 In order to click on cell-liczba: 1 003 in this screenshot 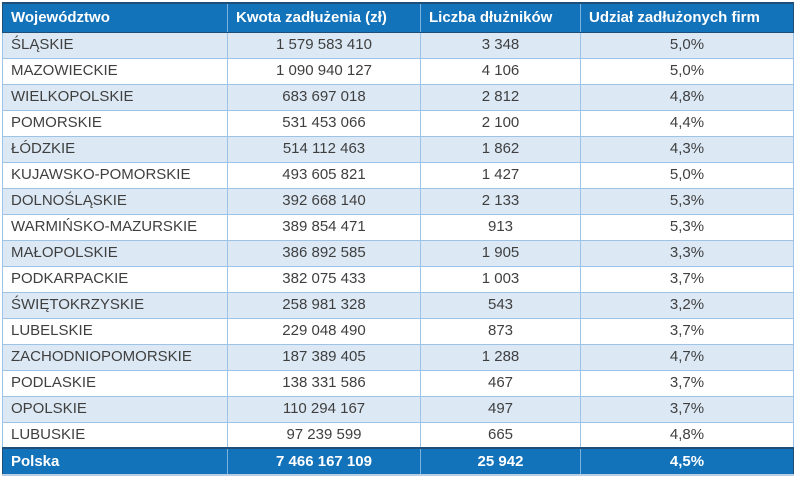, I will do `click(500, 279)`.